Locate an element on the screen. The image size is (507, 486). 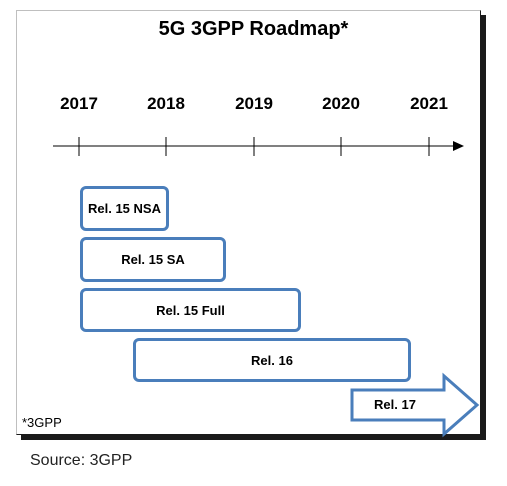
year-label-2020: 2020 is located at coordinates (341, 103).